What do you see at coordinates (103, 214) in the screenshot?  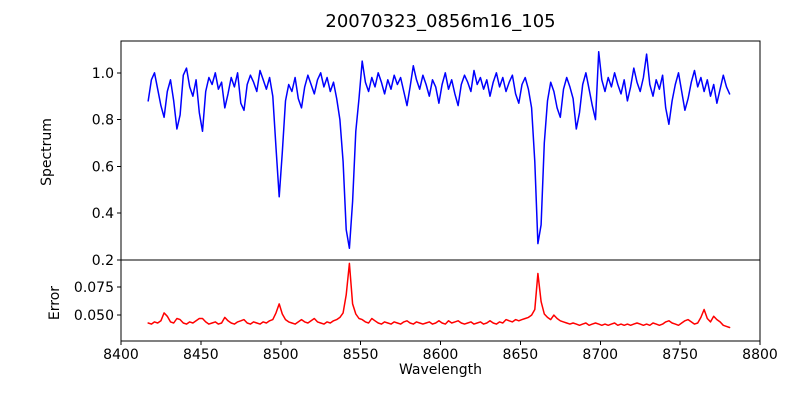 I see `y-tick-label: 0.4` at bounding box center [103, 214].